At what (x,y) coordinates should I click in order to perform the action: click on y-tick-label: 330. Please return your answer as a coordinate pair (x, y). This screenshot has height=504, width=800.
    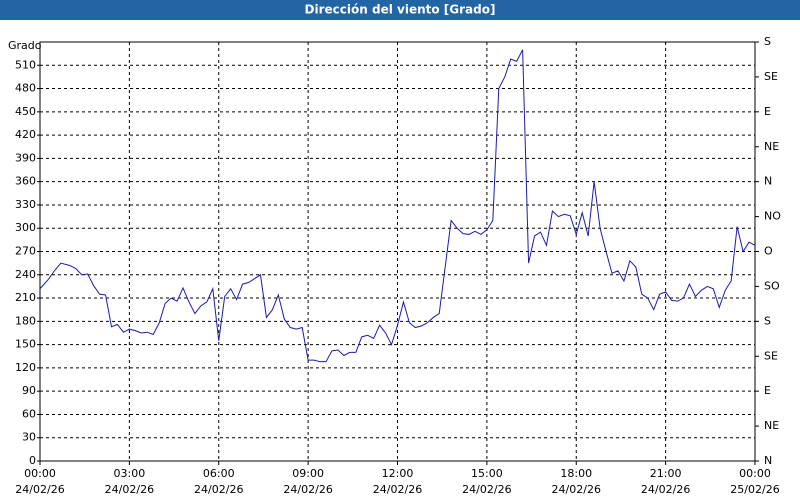
    Looking at the image, I should click on (25, 204).